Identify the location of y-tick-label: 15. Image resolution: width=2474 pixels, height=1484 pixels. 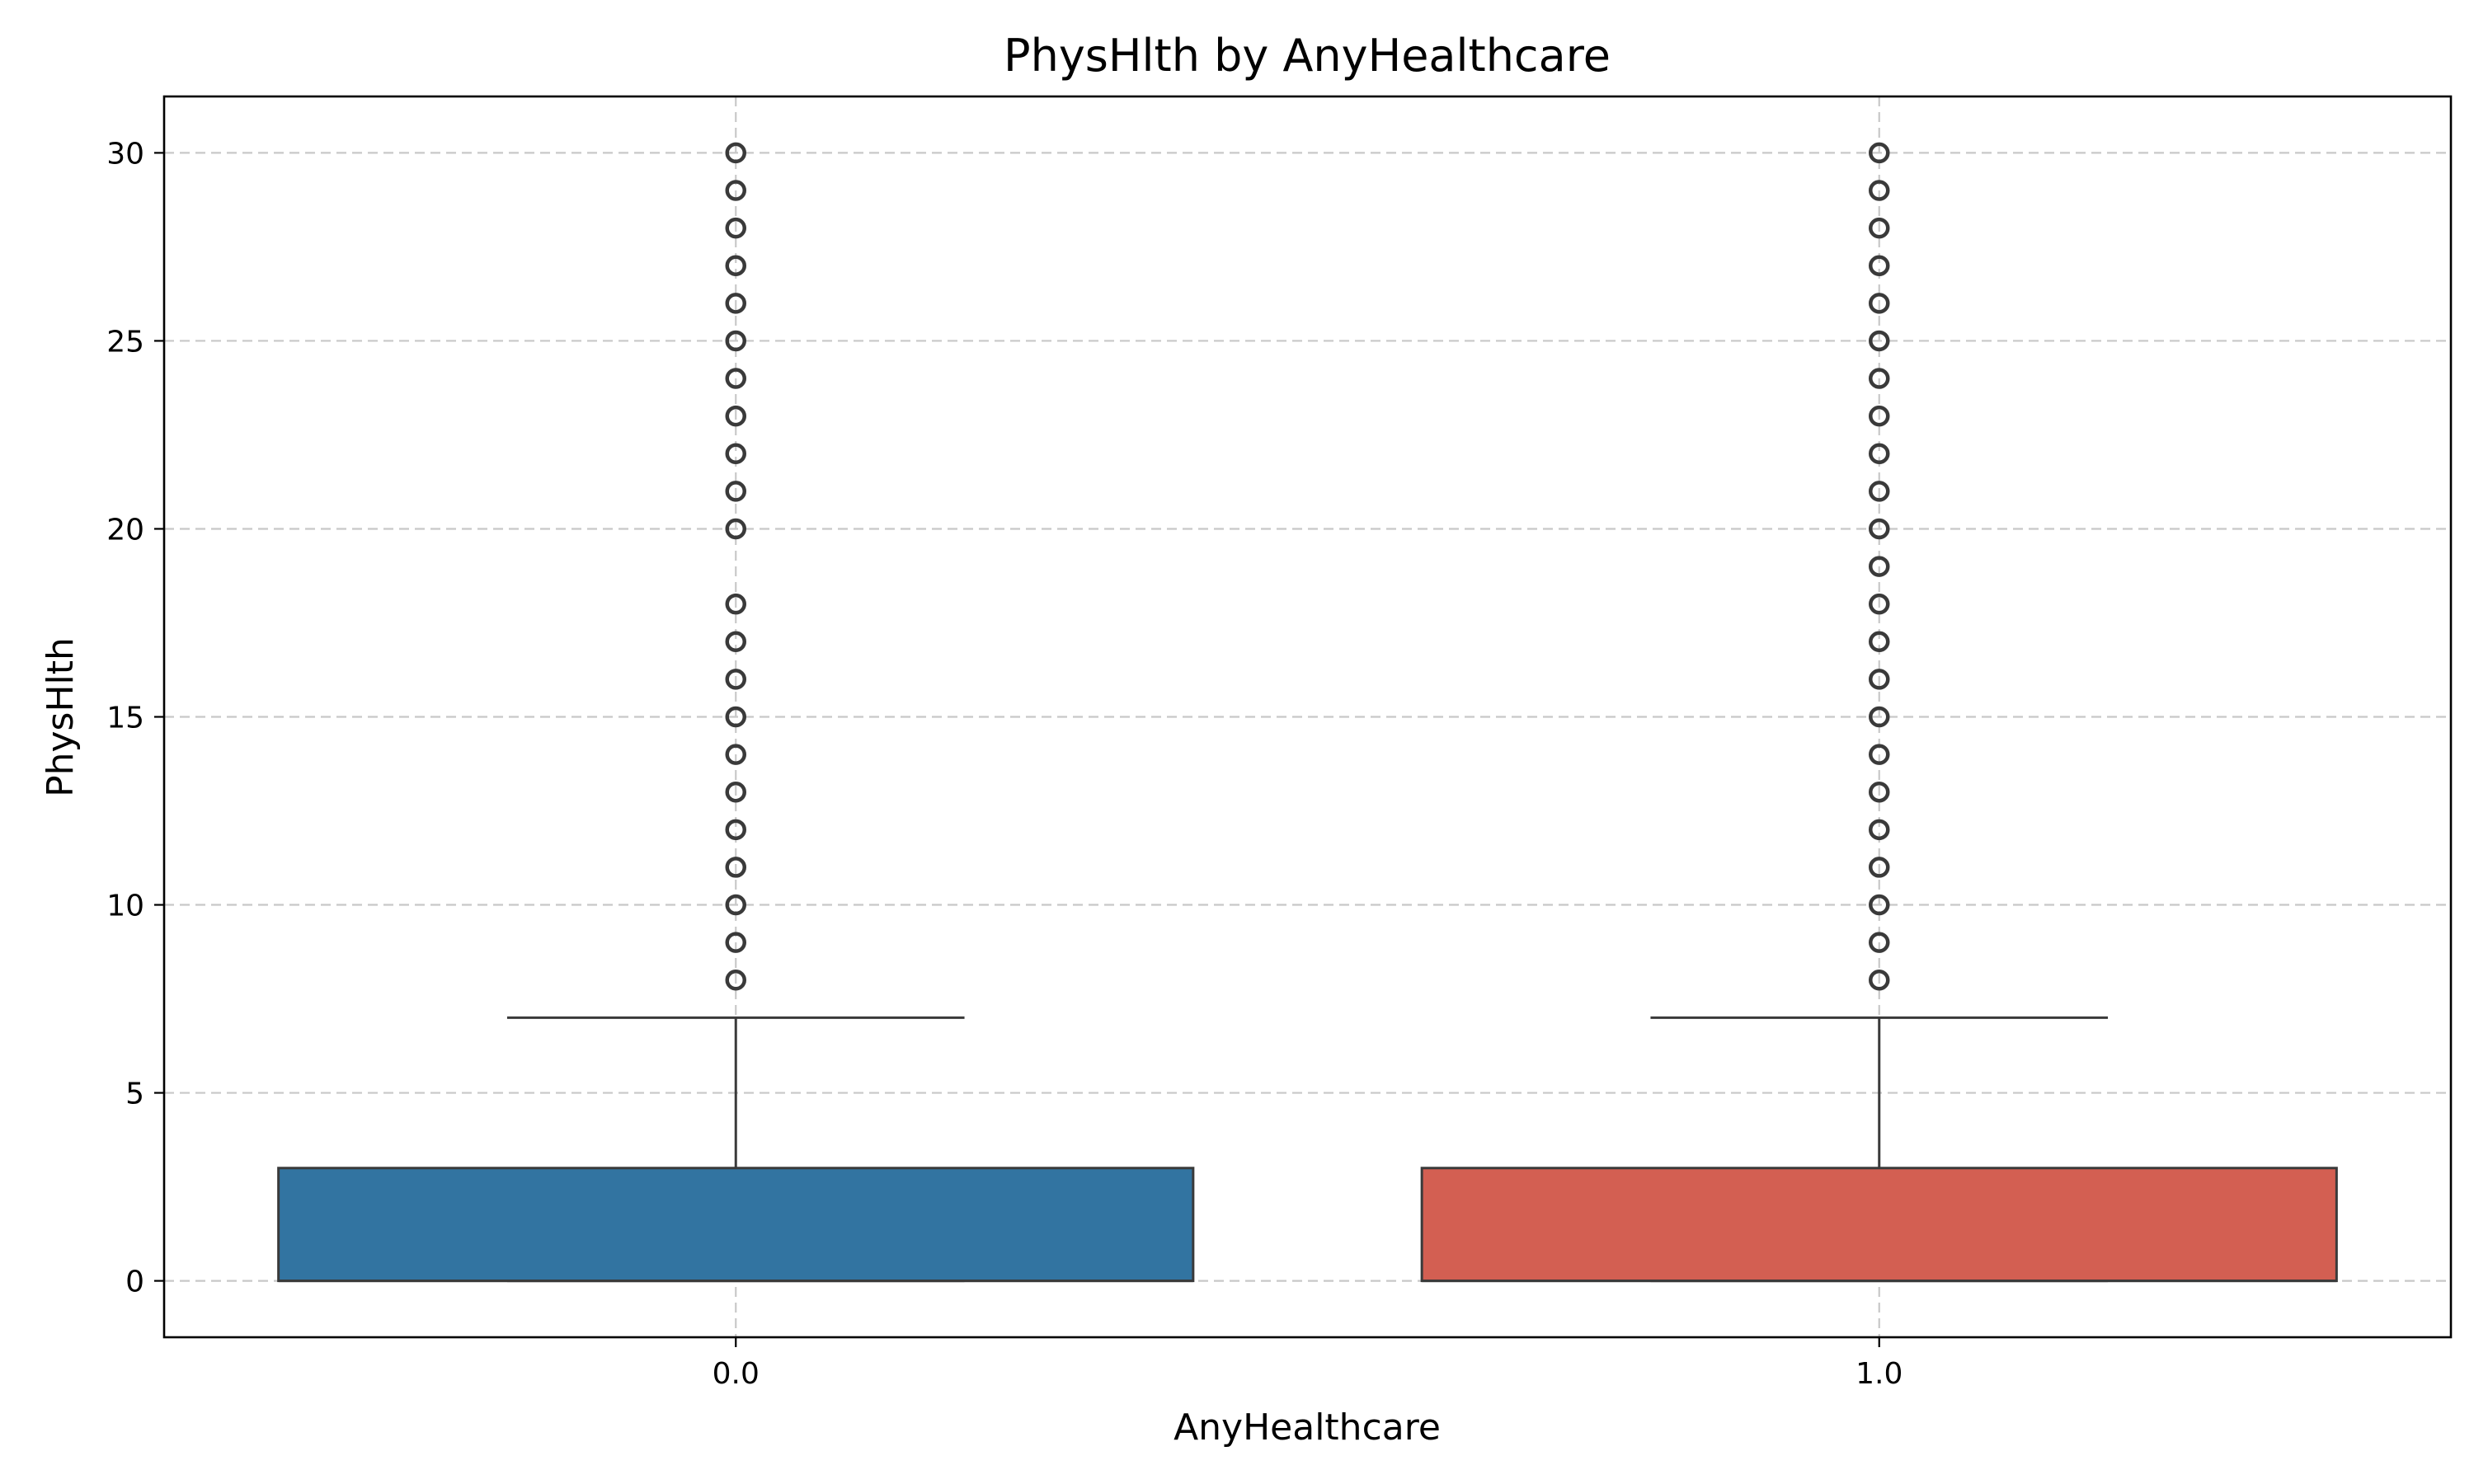
(125, 718).